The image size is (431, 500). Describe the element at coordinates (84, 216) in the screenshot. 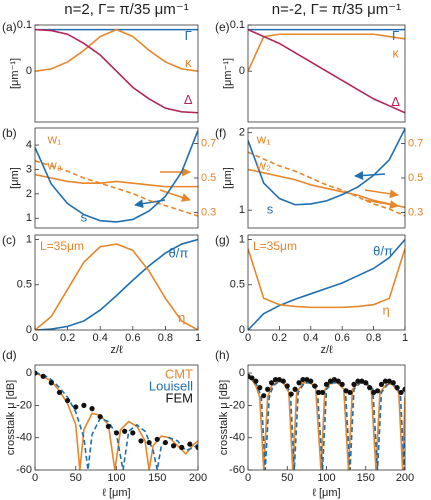

I see `series-label: s` at that location.